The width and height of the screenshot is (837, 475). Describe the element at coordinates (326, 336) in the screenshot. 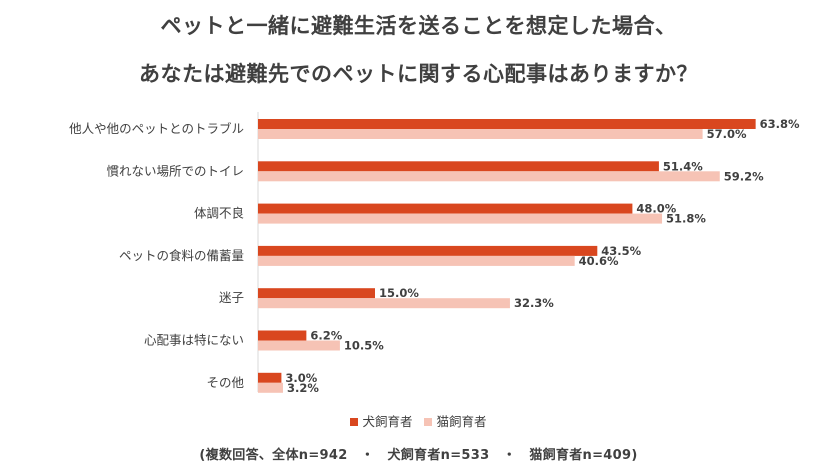

I see `dog-owner-value-label: 6.2%` at that location.